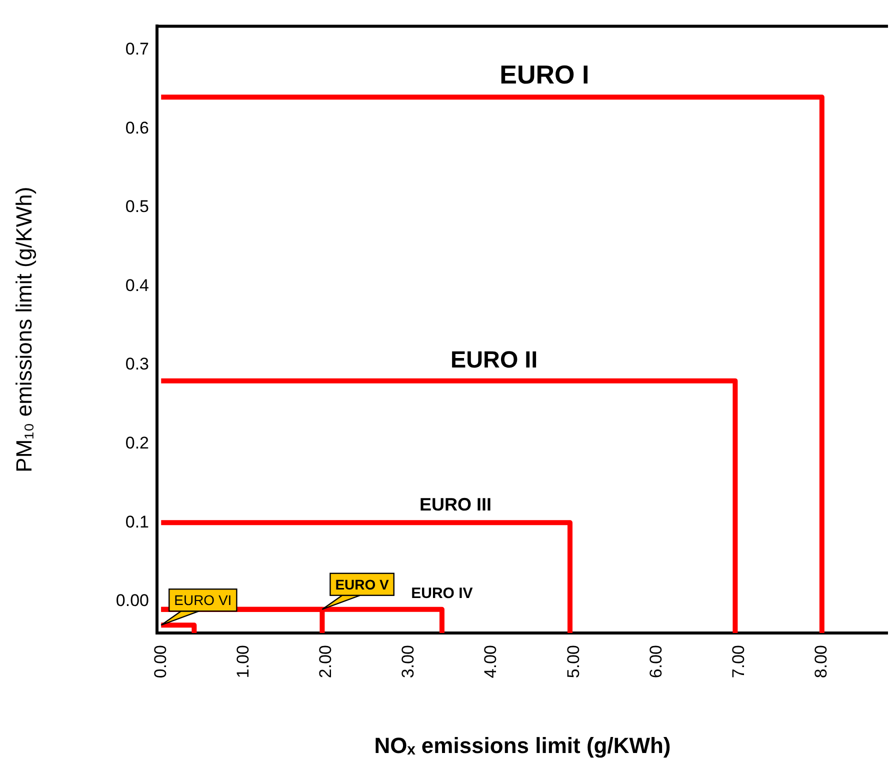  Describe the element at coordinates (362, 584) in the screenshot. I see `series-label: EURO V` at that location.